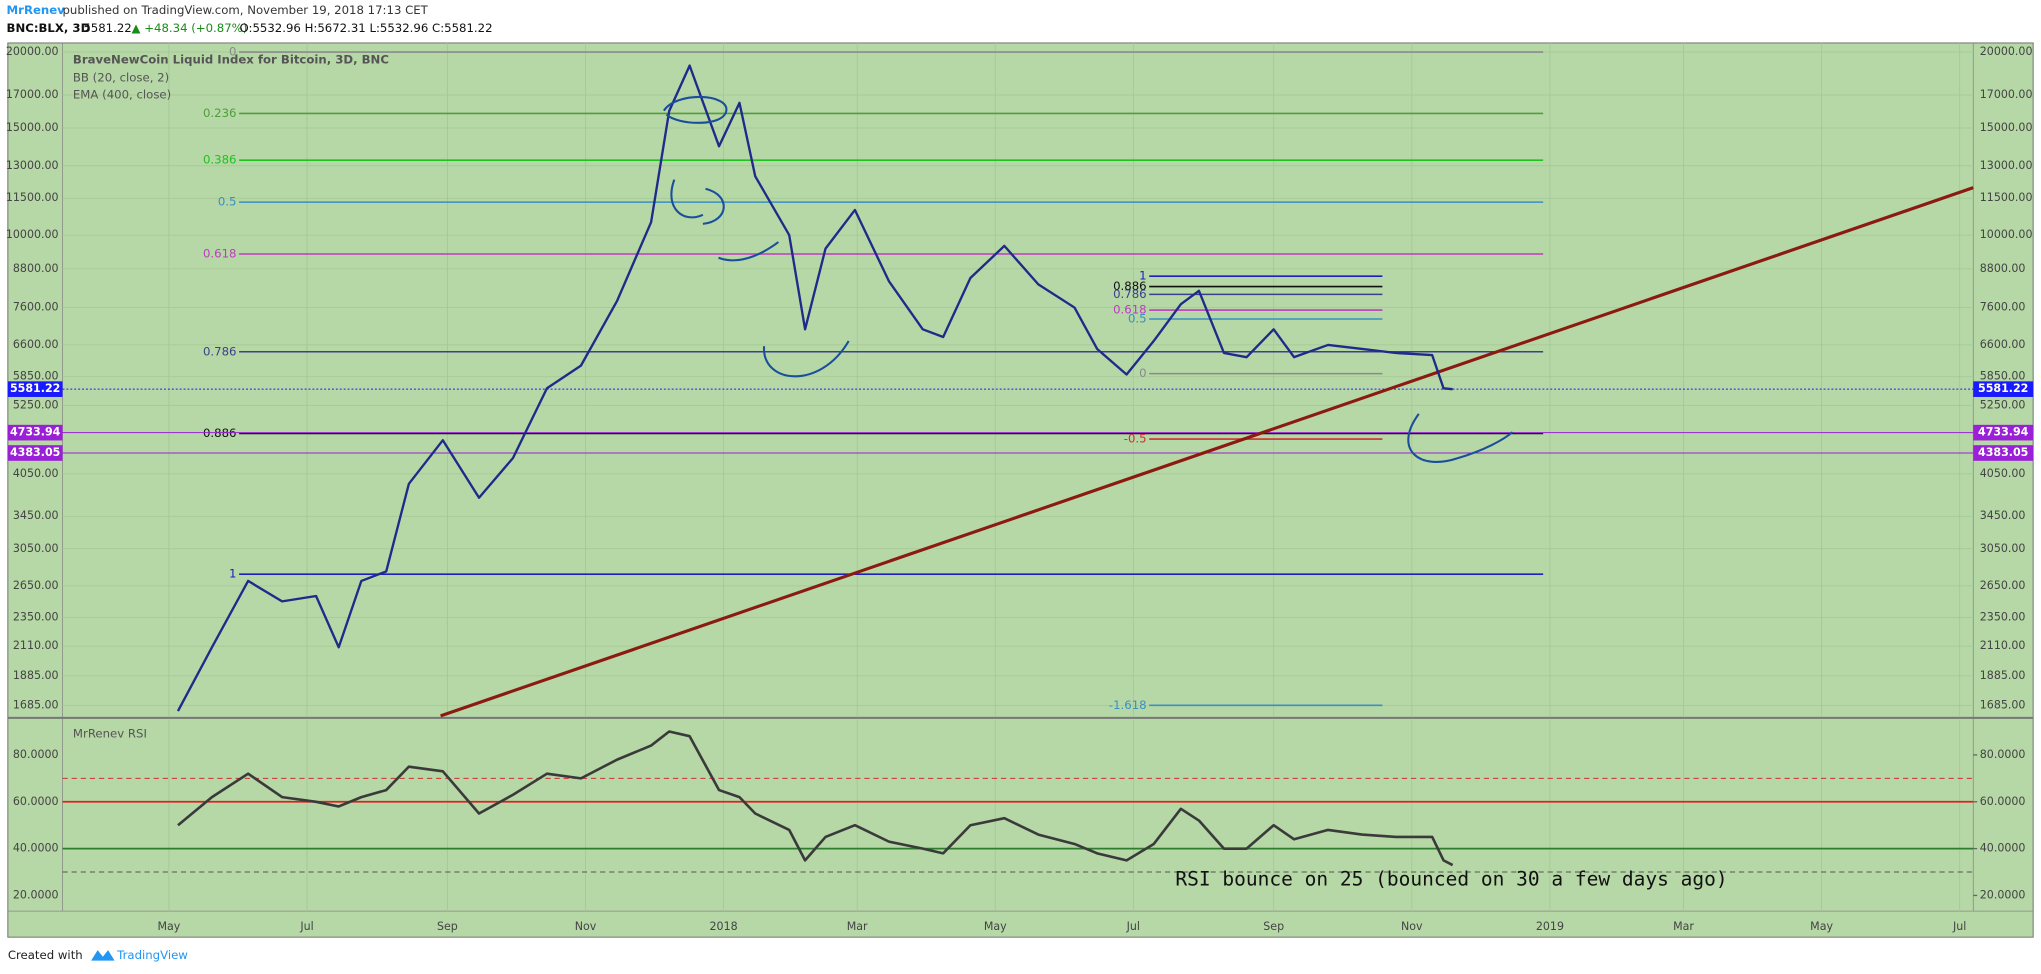 The height and width of the screenshot is (974, 2041). I want to click on y-tick-label: 20.0000, so click(36, 894).